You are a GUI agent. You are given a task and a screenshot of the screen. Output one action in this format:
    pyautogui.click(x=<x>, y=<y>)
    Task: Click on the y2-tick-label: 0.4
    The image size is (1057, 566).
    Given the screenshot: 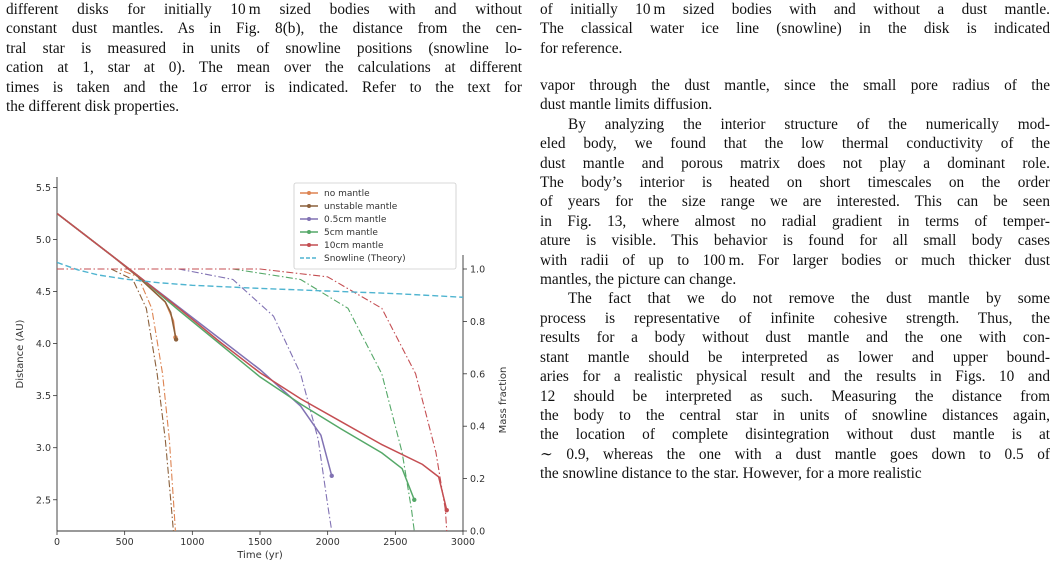 What is the action you would take?
    pyautogui.click(x=477, y=427)
    